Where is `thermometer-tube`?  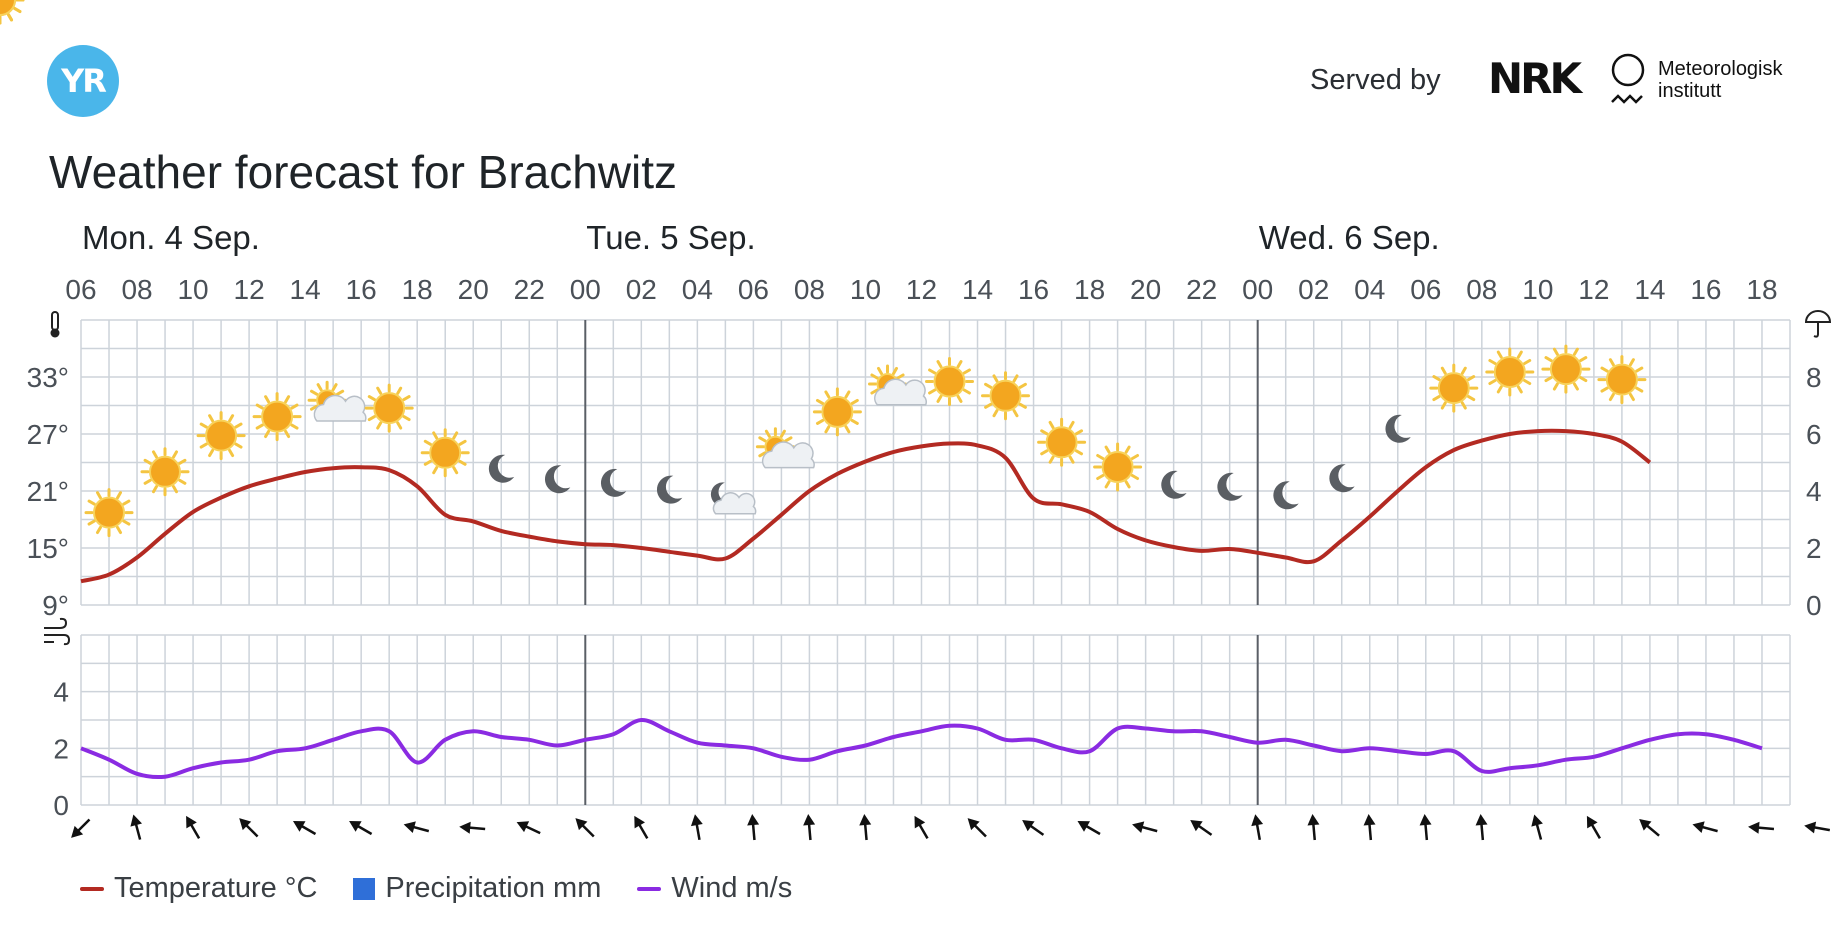 thermometer-tube is located at coordinates (55, 321).